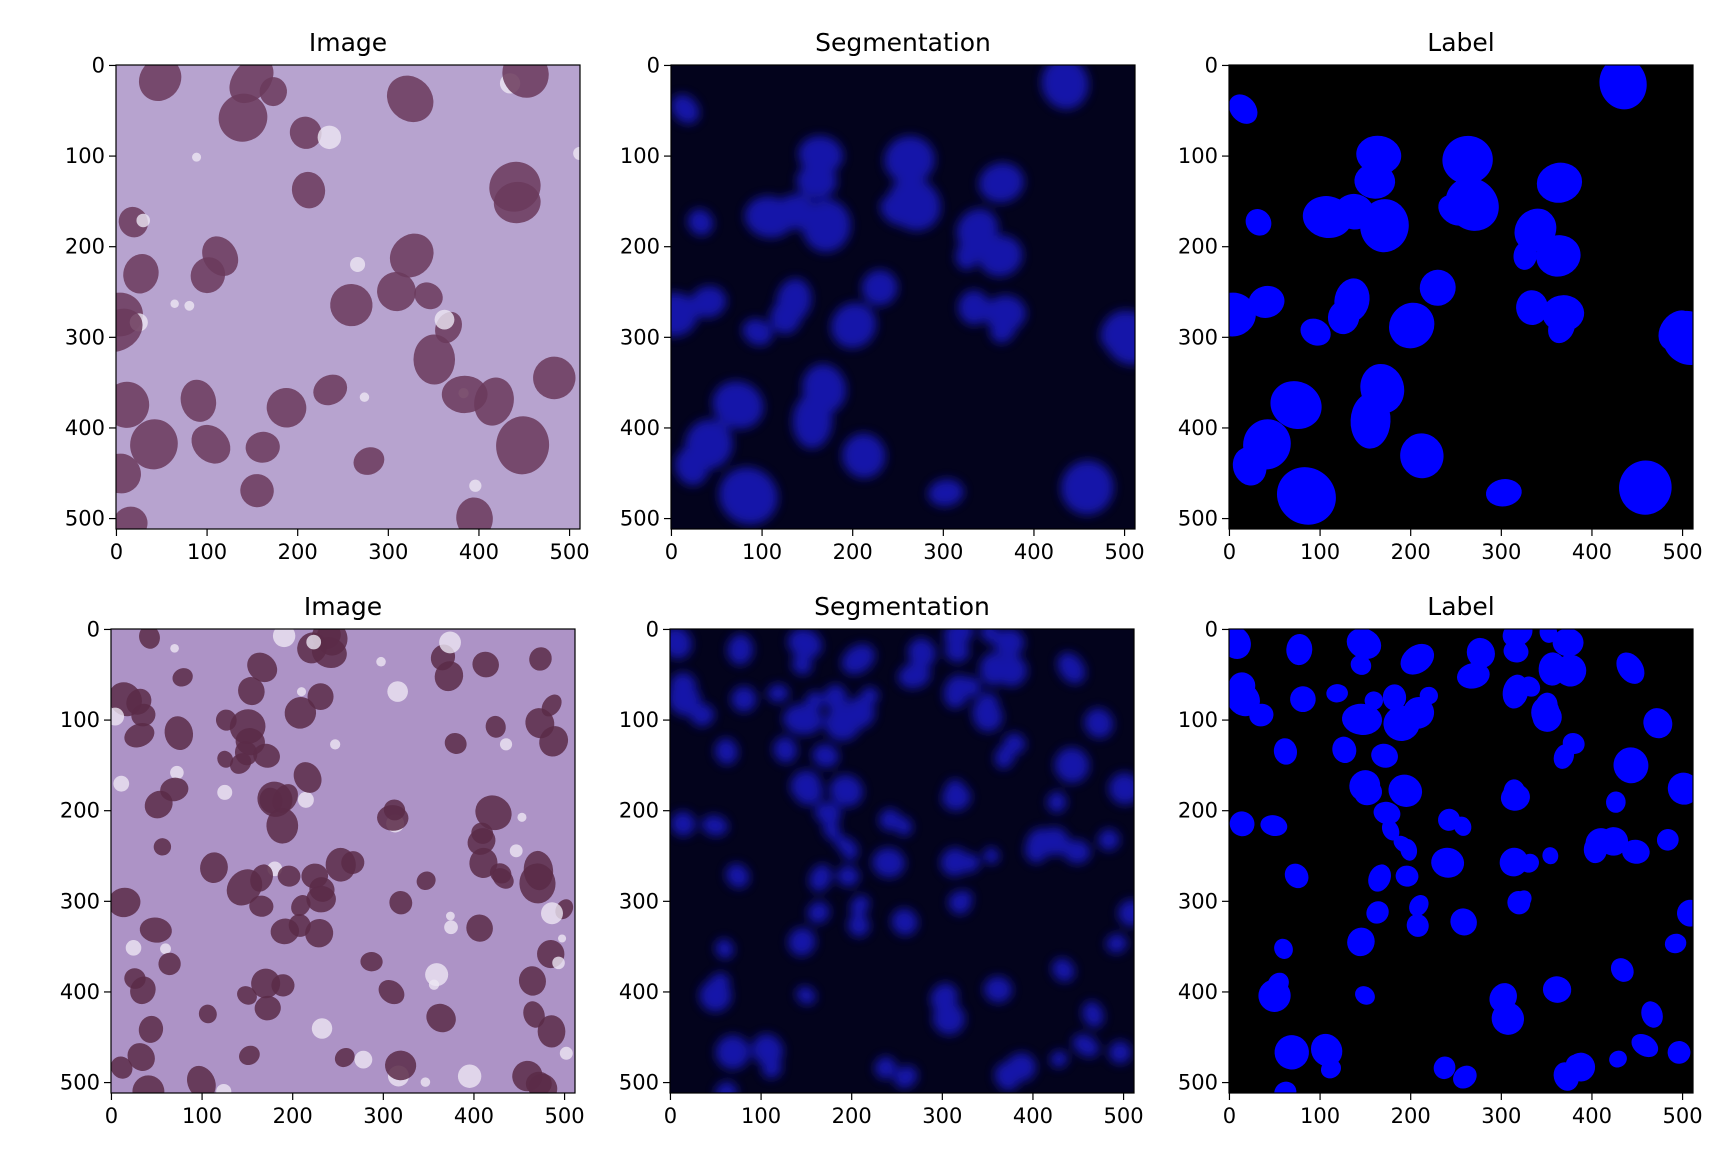 This screenshot has width=1736, height=1164. I want to click on axes-frame, so click(903, 297).